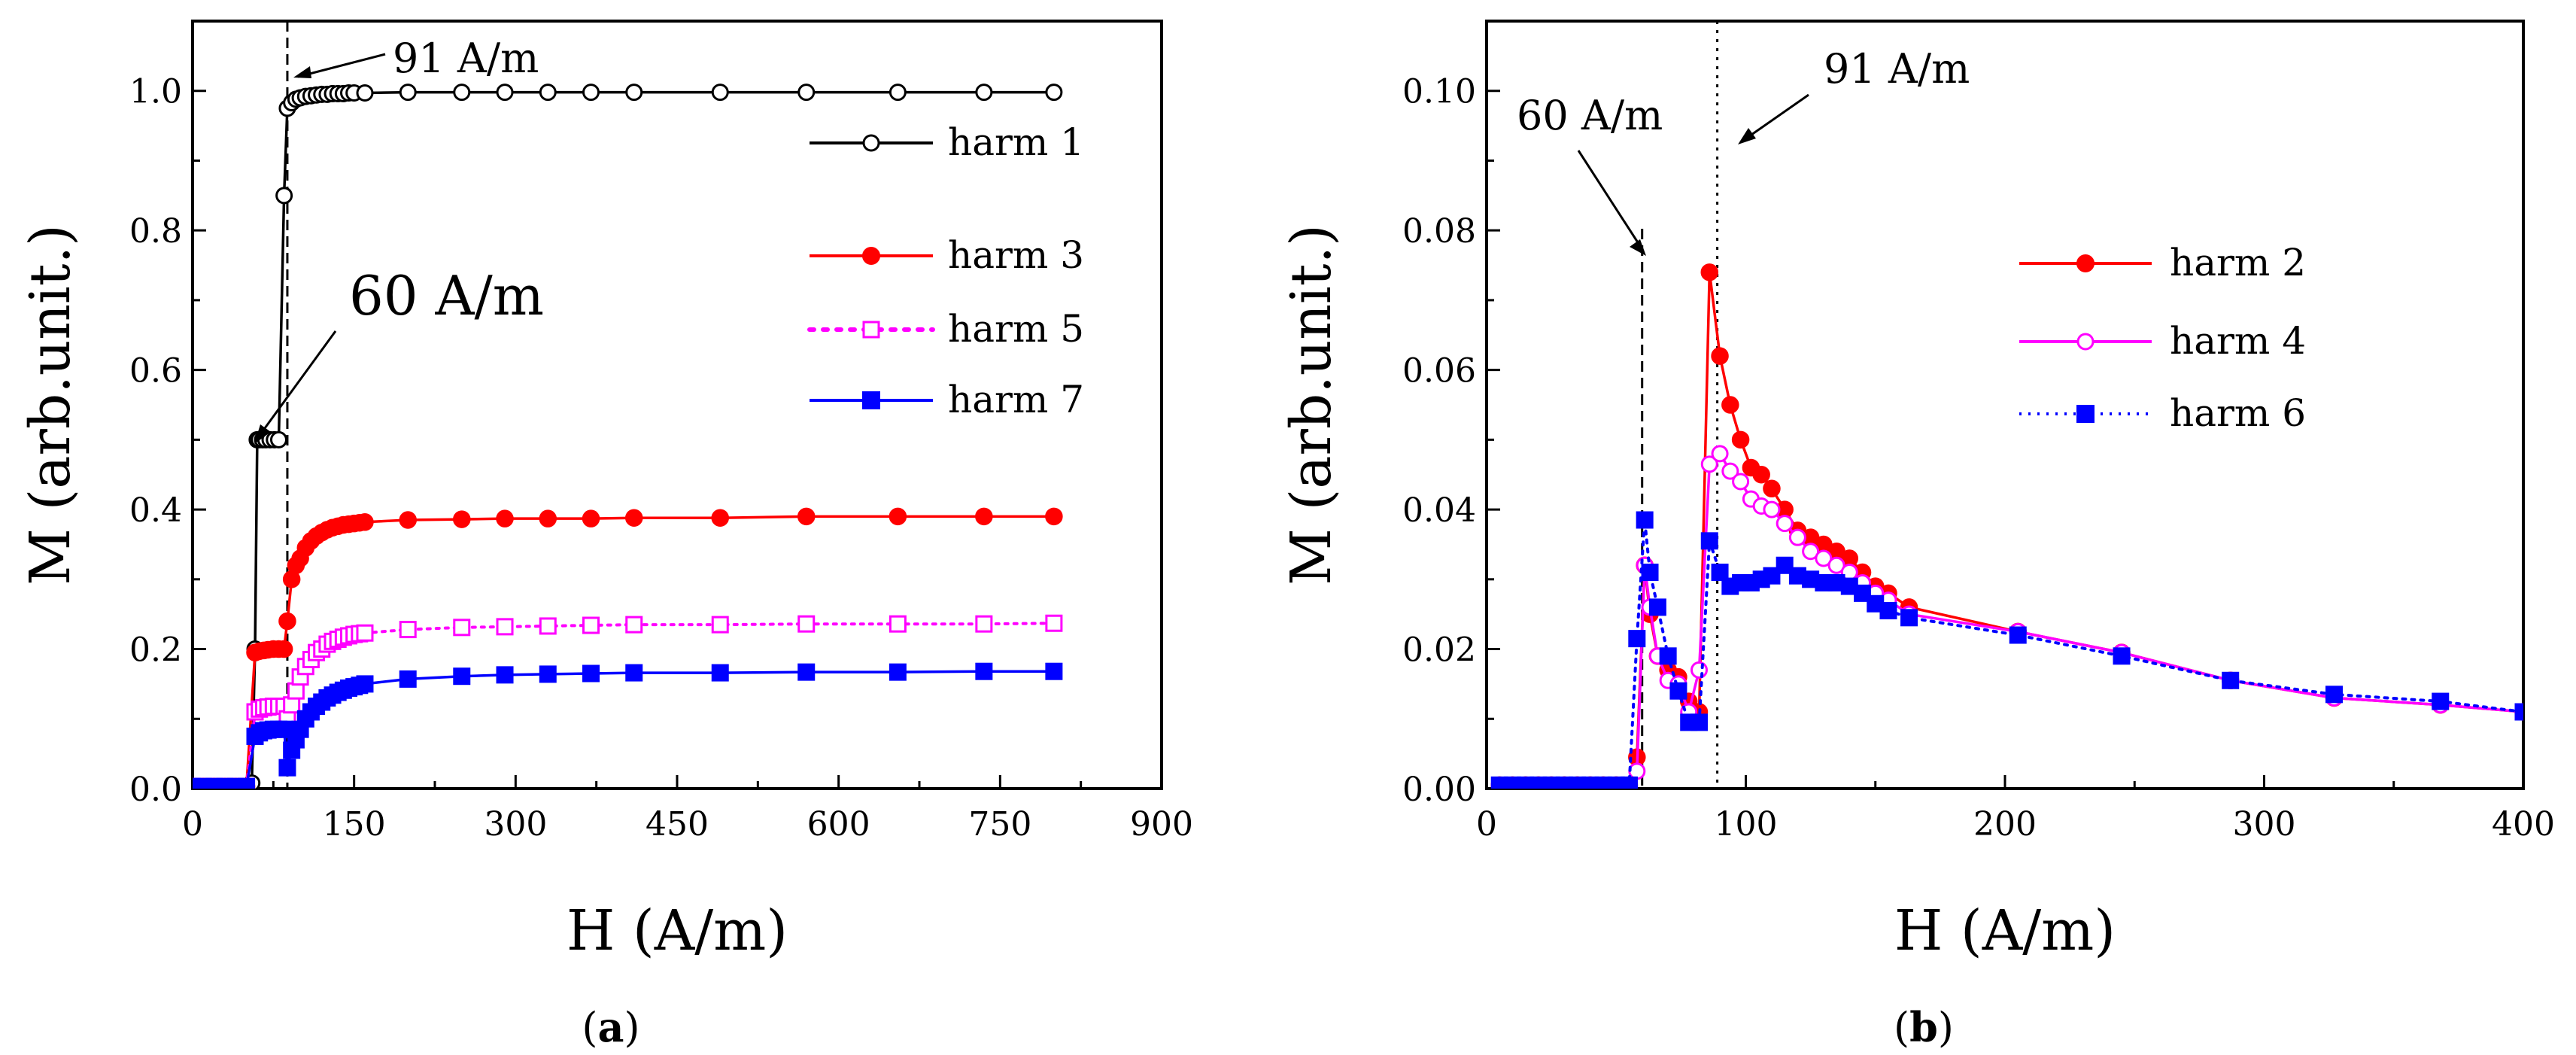 This screenshot has height=1055, width=2576. I want to click on legend-item-harm-7: harm 7, so click(947, 399).